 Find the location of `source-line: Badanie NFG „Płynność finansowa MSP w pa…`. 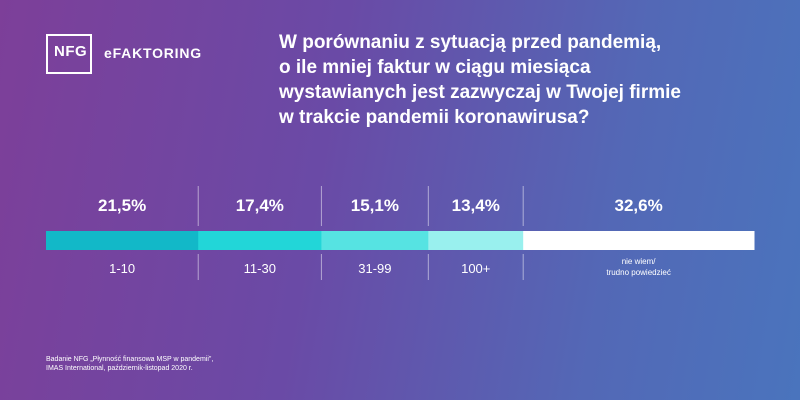

source-line: Badanie NFG „Płynność finansowa MSP w pa… is located at coordinates (130, 359).